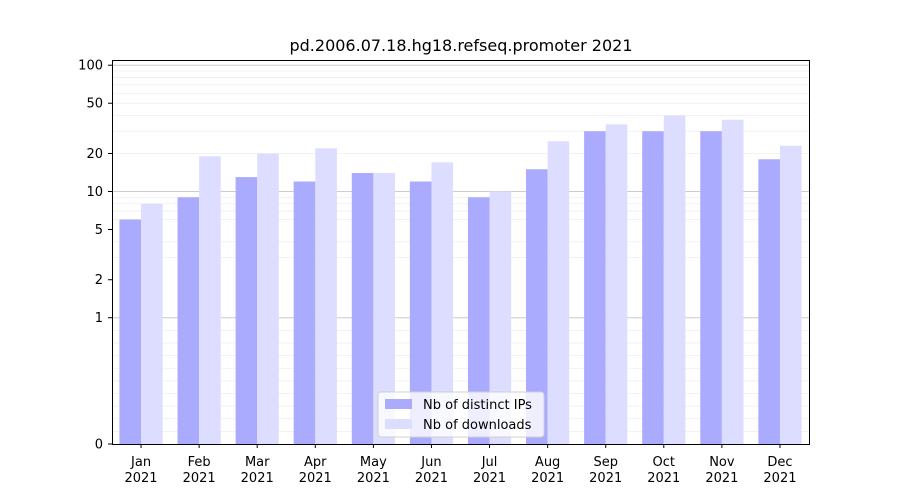 The height and width of the screenshot is (500, 900). I want to click on x-tick-label-month: Mar, so click(257, 462).